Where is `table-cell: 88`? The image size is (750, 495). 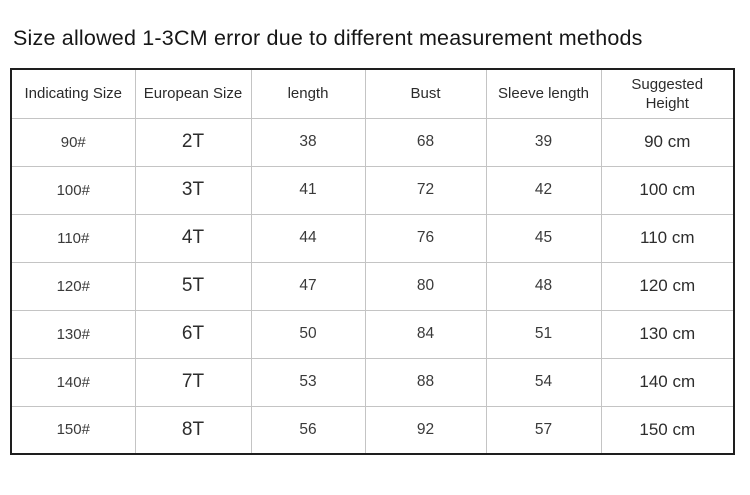
table-cell: 88 is located at coordinates (425, 382).